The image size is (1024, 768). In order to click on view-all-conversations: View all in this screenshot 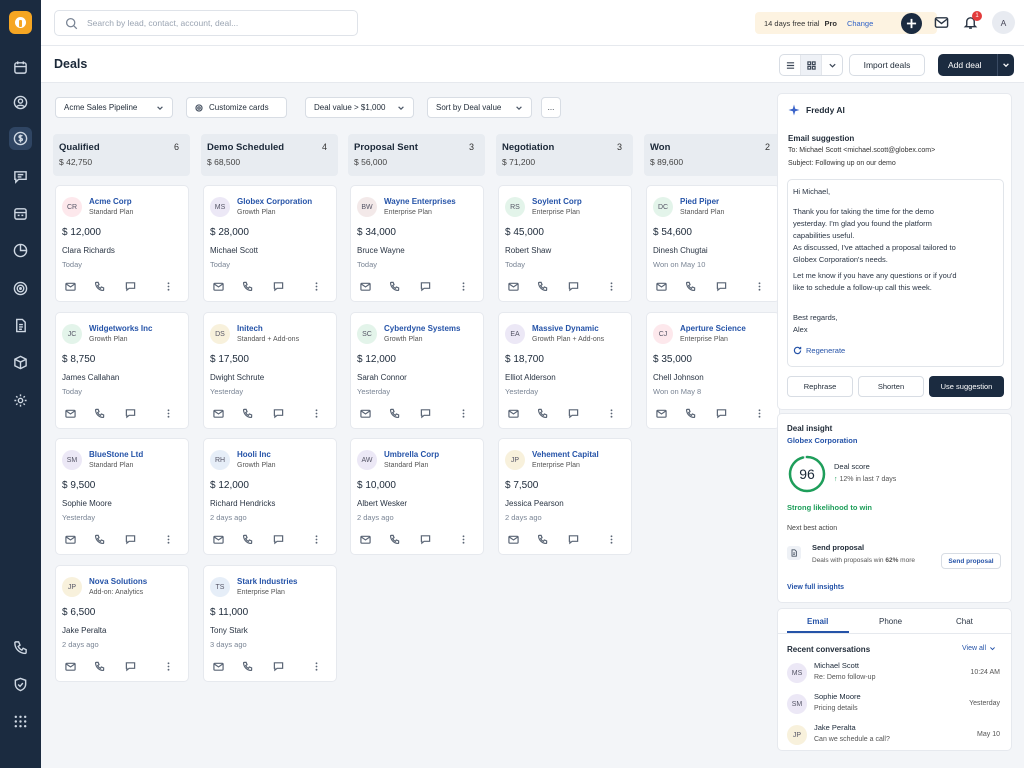, I will do `click(979, 648)`.